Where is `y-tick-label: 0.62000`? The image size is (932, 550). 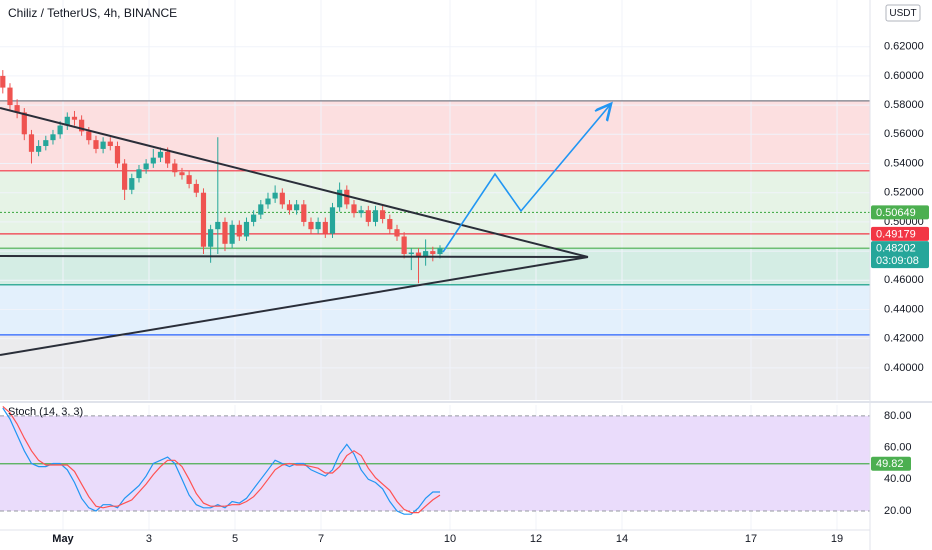 y-tick-label: 0.62000 is located at coordinates (904, 47).